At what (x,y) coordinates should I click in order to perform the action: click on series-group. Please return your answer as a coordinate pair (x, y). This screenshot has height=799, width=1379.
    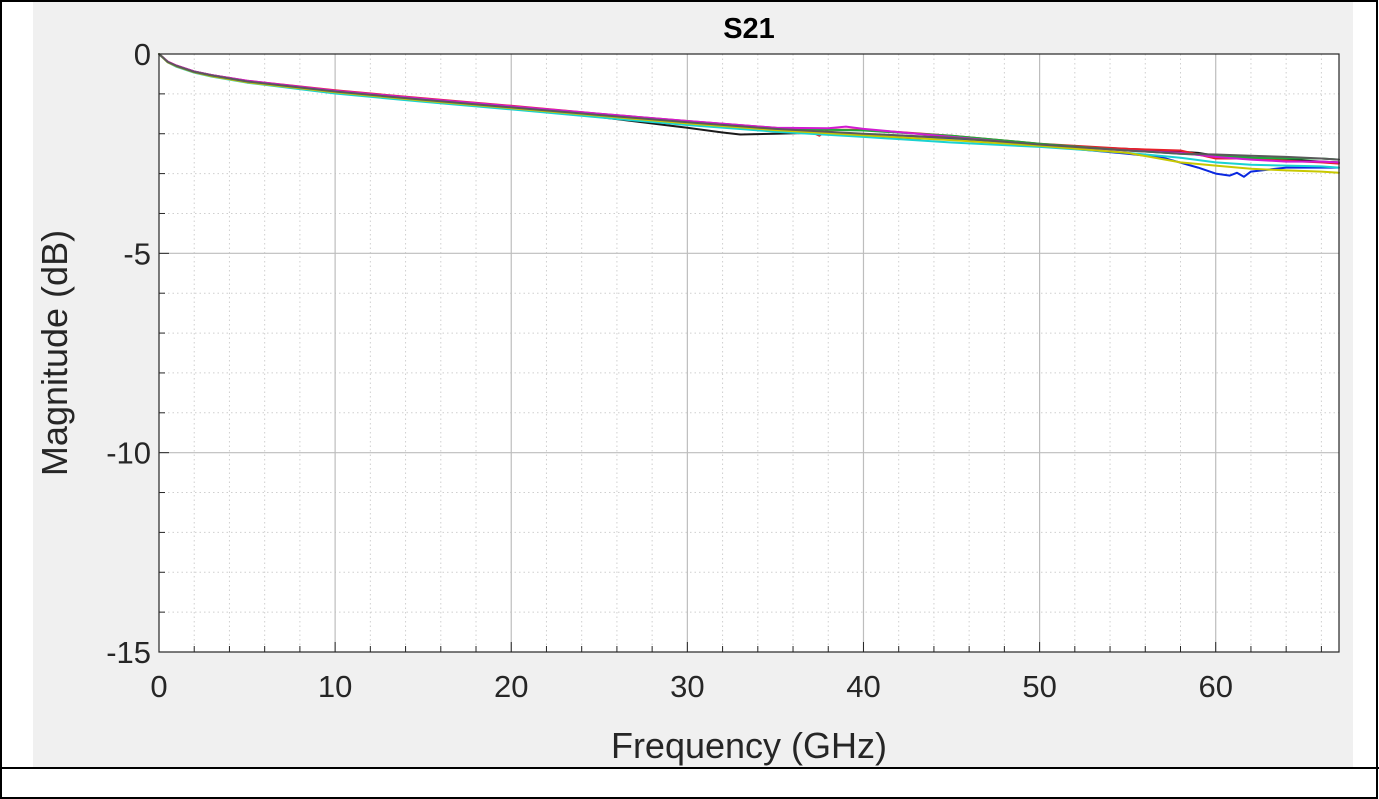
    Looking at the image, I should click on (749, 115).